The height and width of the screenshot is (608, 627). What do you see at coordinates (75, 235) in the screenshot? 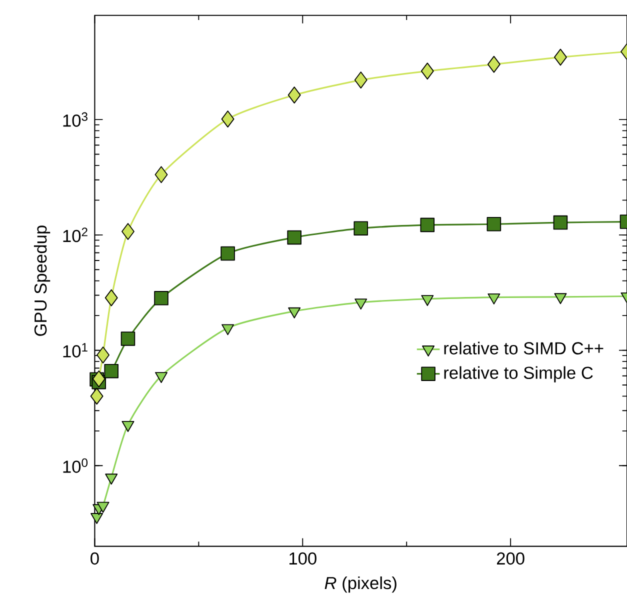
I see `y-tick-label: 10$^{2}$` at bounding box center [75, 235].